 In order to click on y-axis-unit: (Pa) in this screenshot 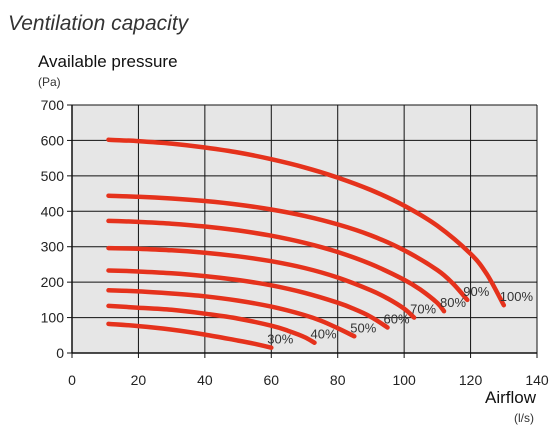, I will do `click(49, 82)`.